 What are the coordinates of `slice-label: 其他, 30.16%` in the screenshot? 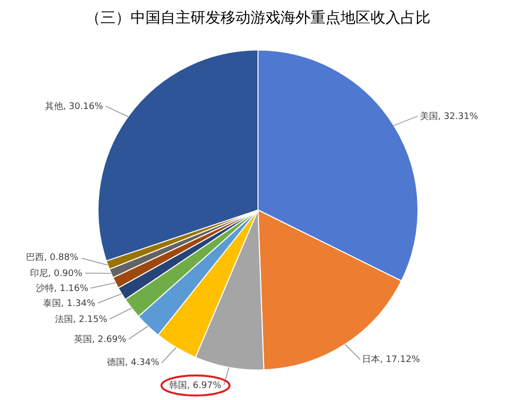 It's located at (74, 106).